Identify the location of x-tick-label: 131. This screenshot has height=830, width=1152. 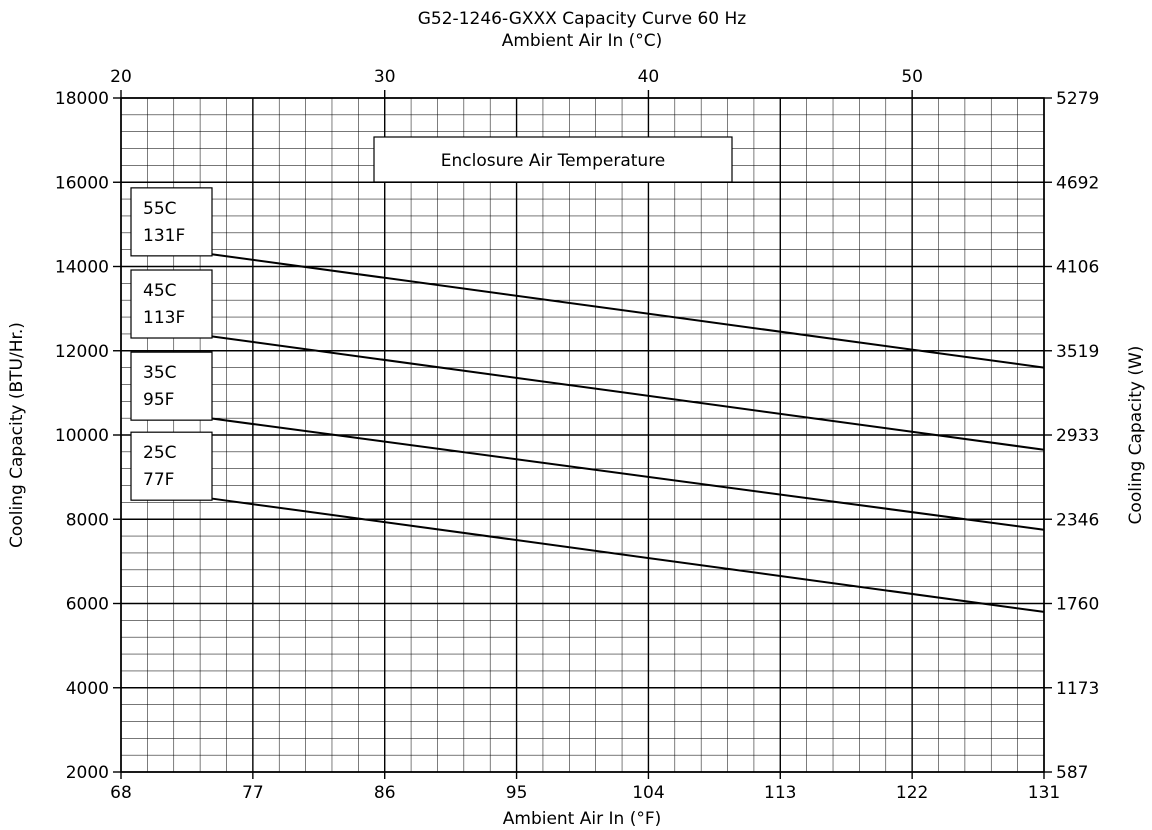
(1044, 793).